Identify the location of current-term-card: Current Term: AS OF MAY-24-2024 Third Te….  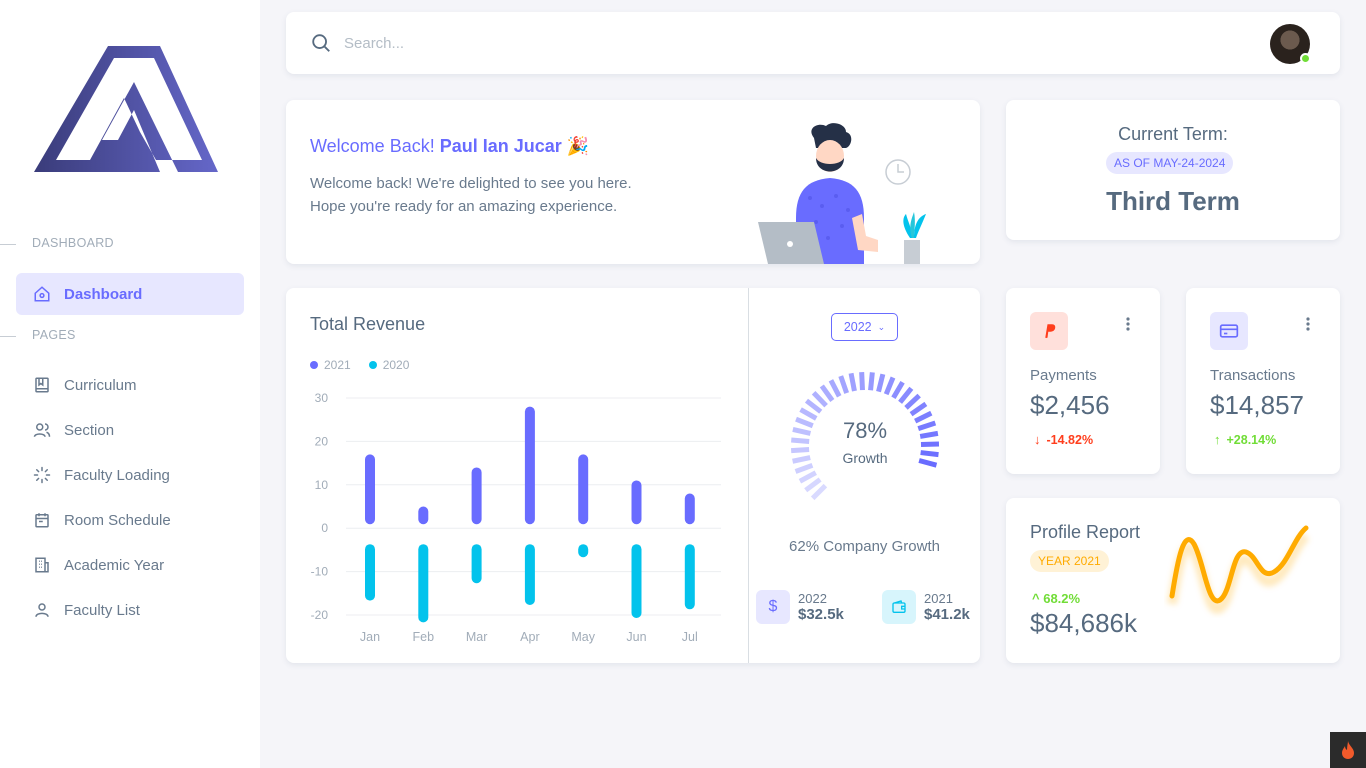
(1173, 170).